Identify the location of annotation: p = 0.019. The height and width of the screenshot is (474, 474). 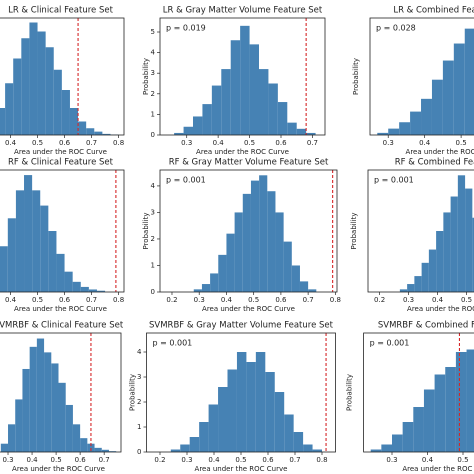
(186, 28).